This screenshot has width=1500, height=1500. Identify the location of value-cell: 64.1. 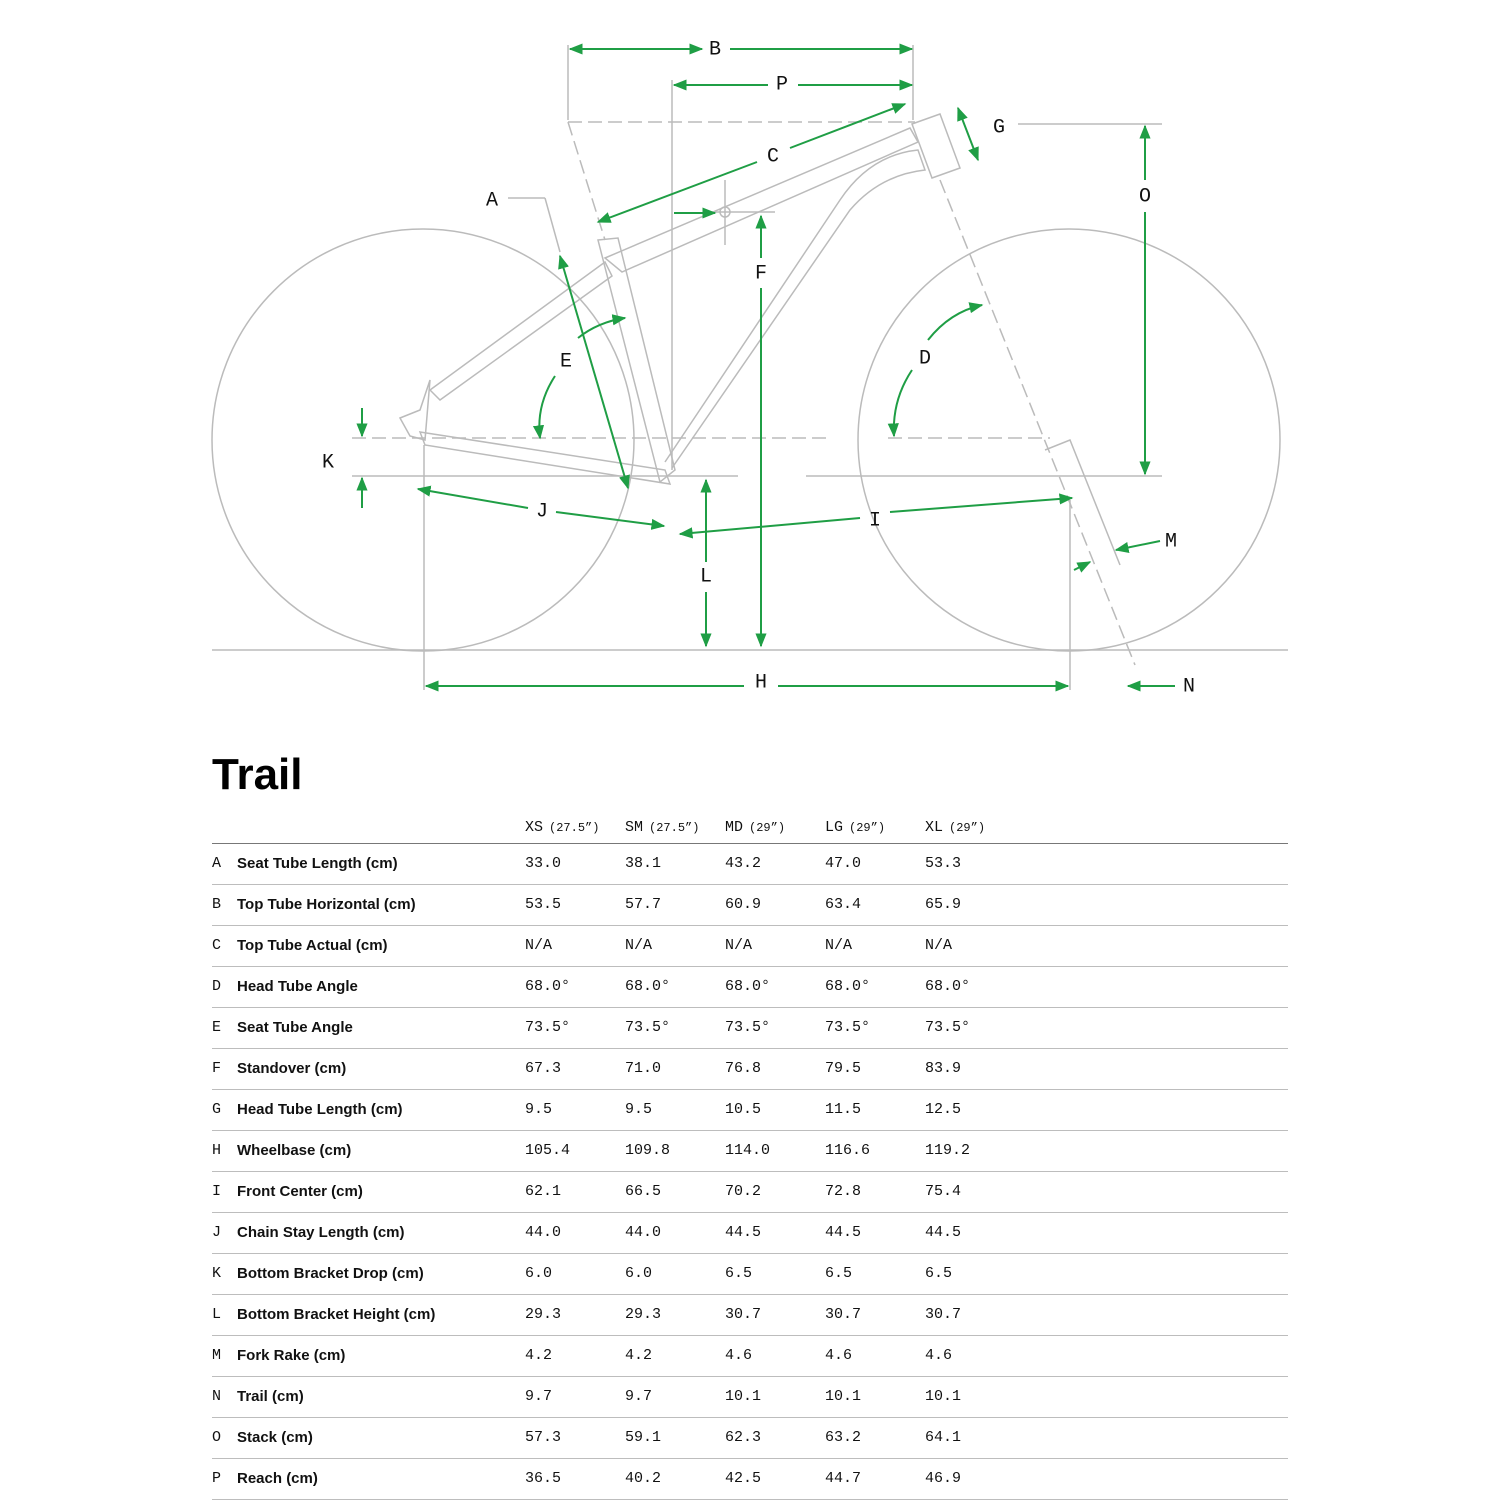
(943, 1437).